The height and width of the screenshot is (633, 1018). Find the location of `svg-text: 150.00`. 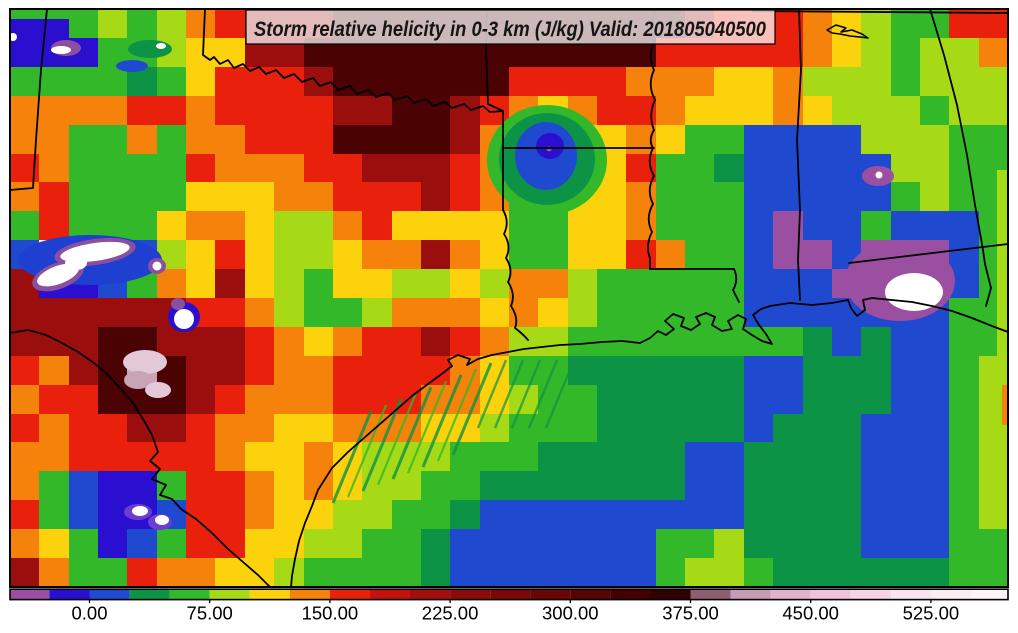

svg-text: 150.00 is located at coordinates (330, 613).